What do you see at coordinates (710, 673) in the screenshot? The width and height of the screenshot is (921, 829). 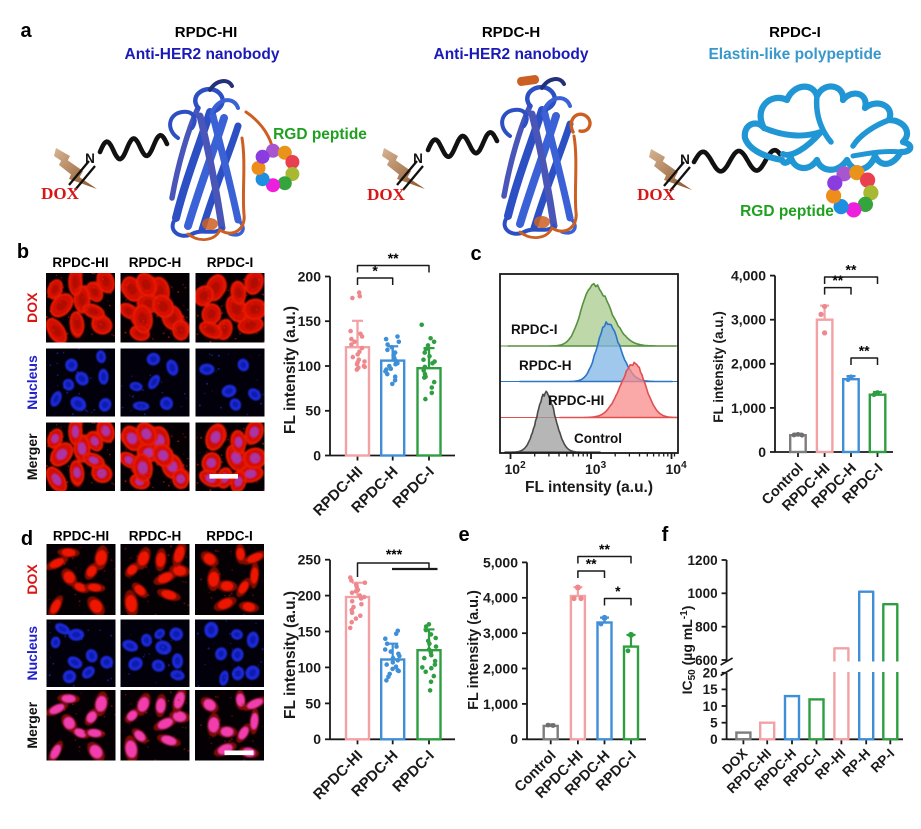 I see `svg-text: 20` at bounding box center [710, 673].